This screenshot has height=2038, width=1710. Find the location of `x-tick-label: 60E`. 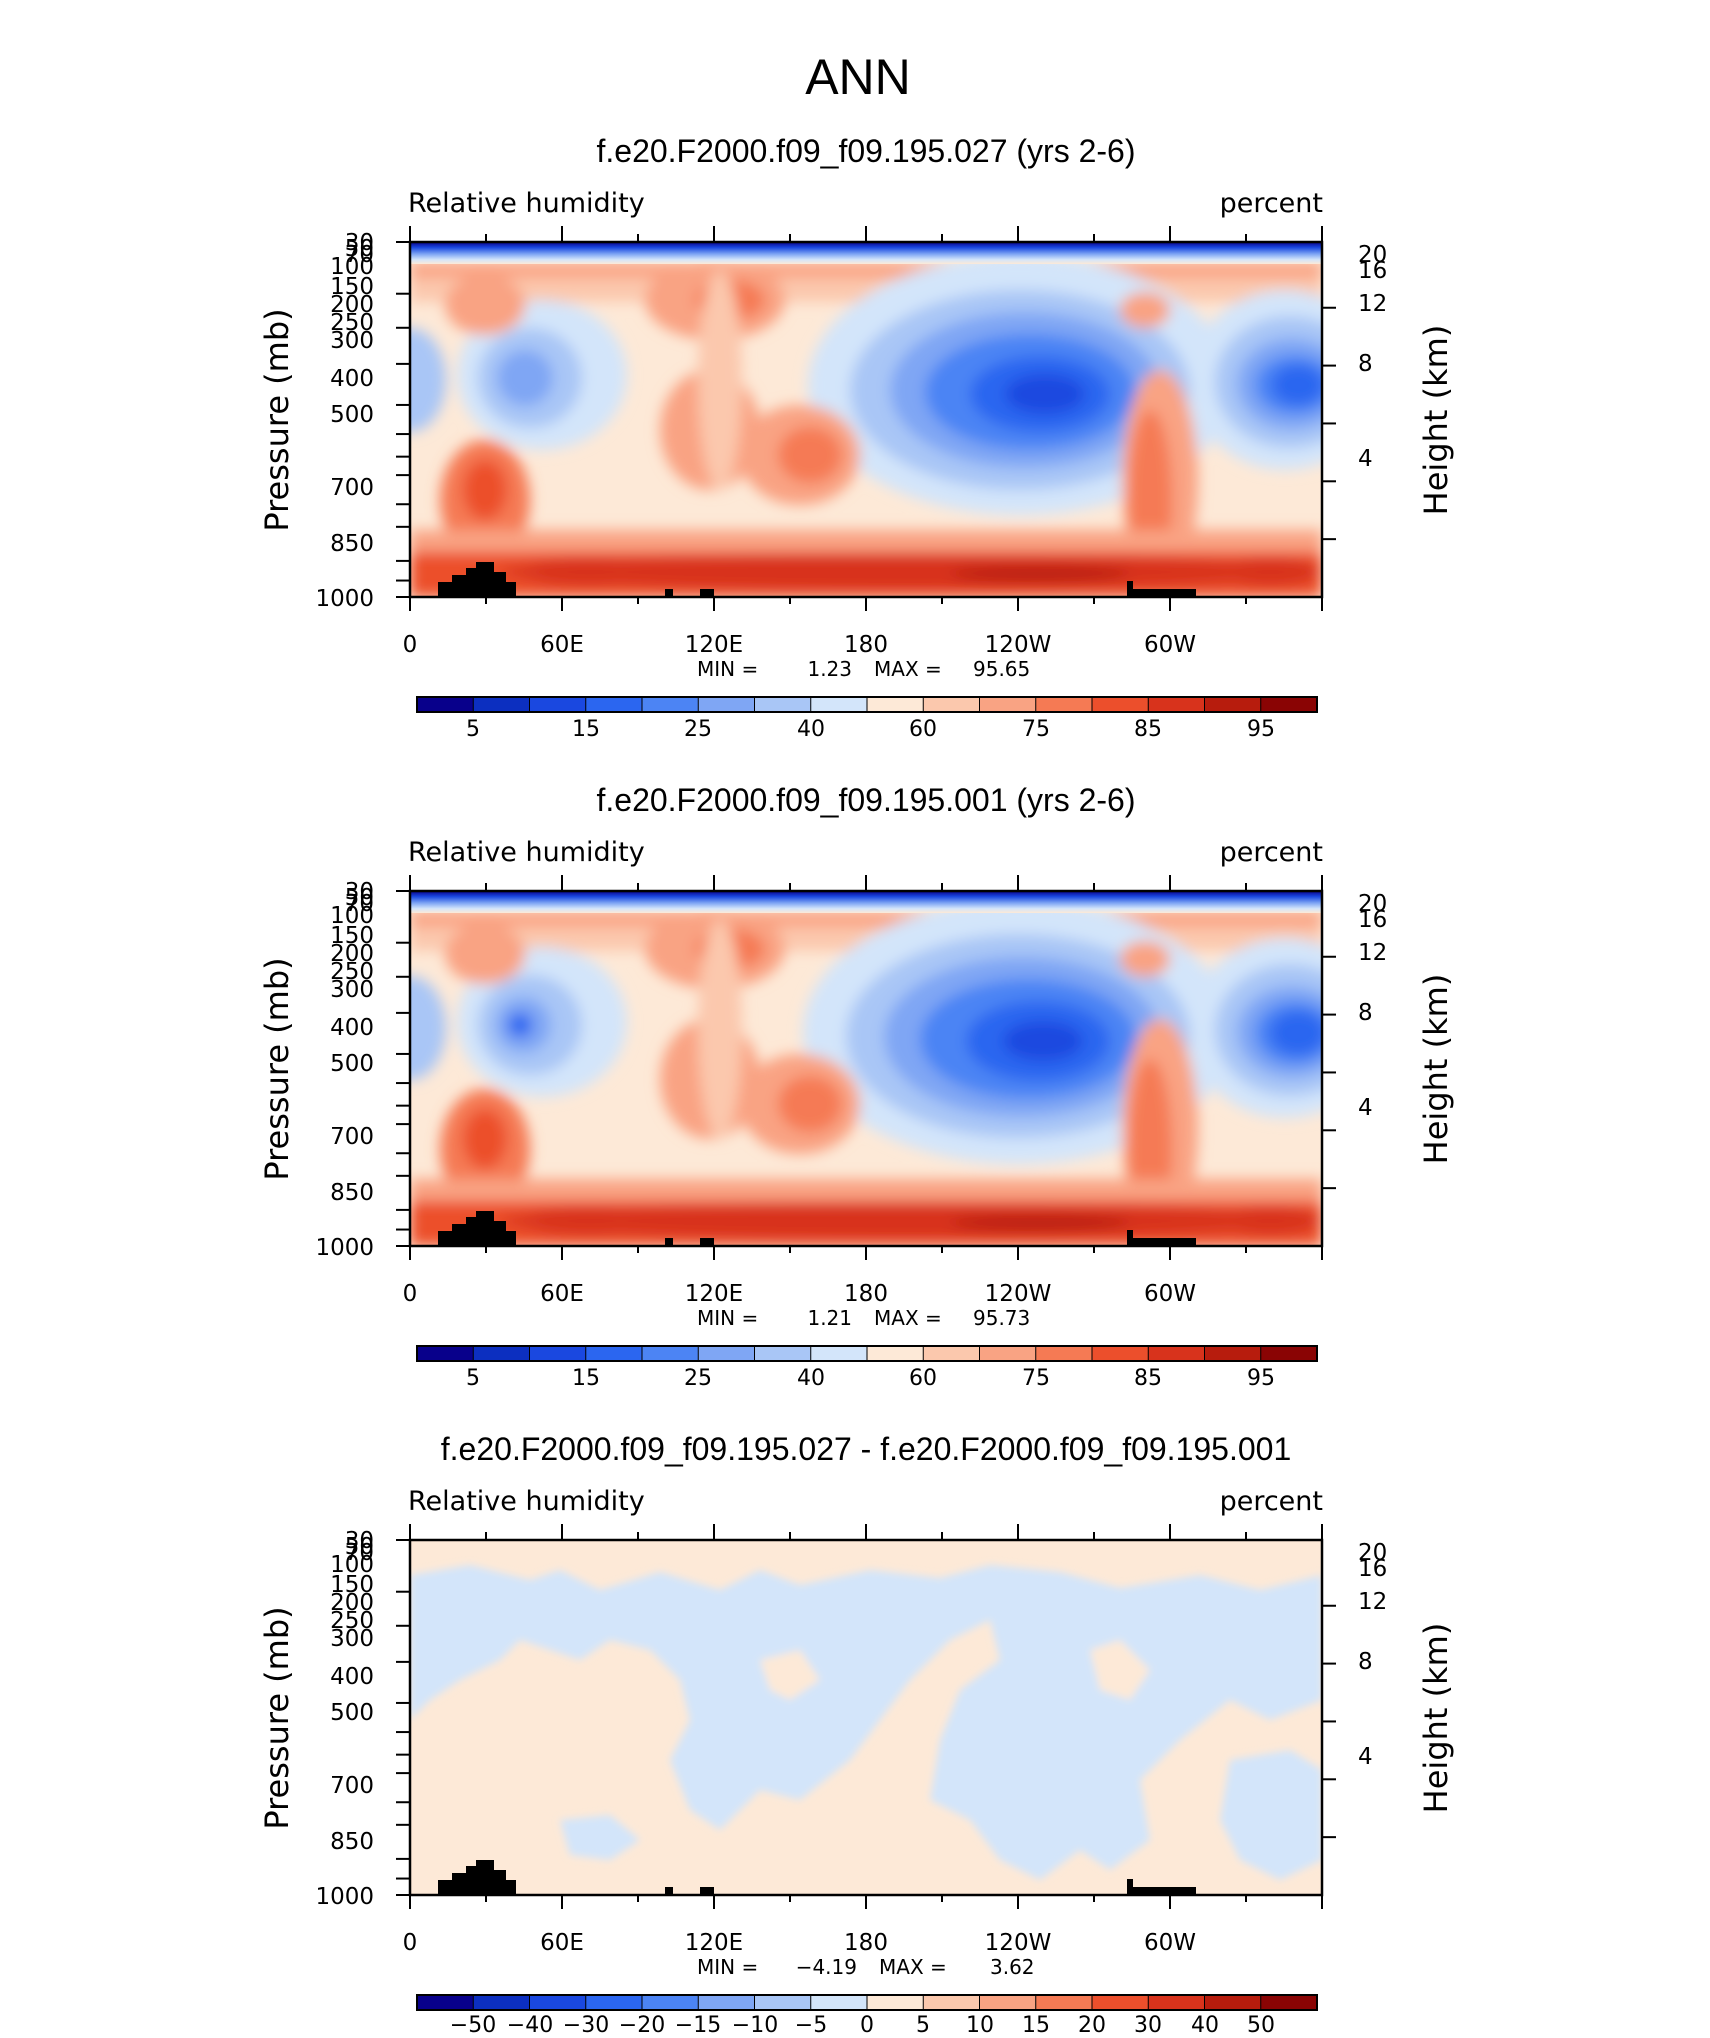

x-tick-label: 60E is located at coordinates (562, 645).